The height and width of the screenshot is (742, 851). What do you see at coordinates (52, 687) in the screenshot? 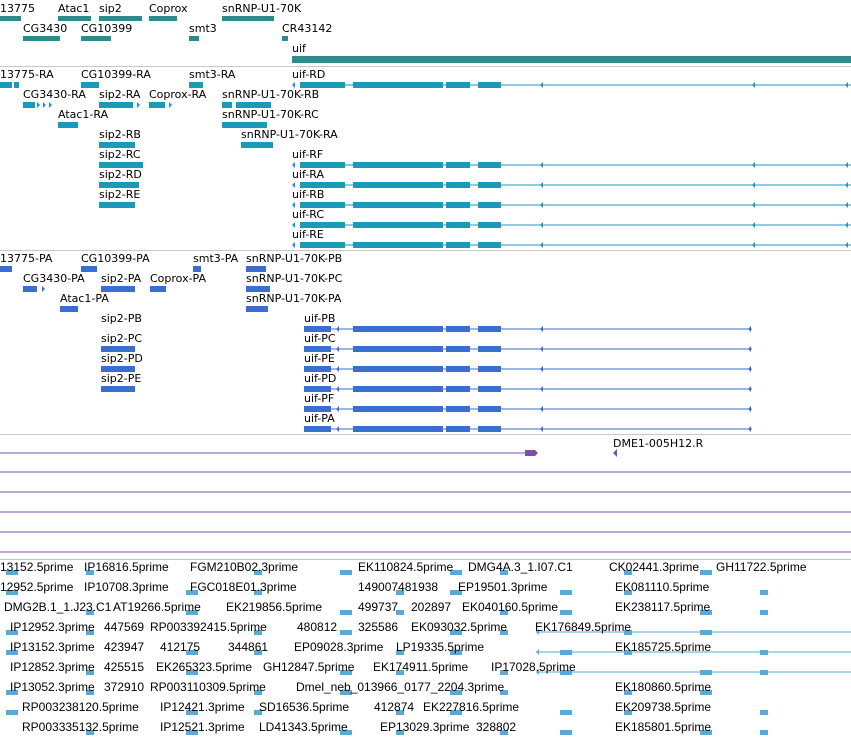
I see `est-label: IP13052.3prime` at bounding box center [52, 687].